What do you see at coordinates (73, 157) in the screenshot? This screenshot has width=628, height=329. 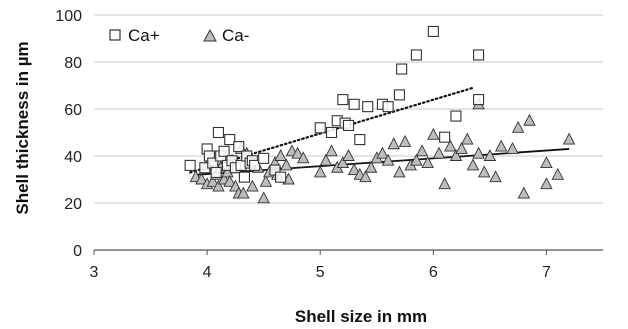 I see `y-tick-label: 40` at bounding box center [73, 157].